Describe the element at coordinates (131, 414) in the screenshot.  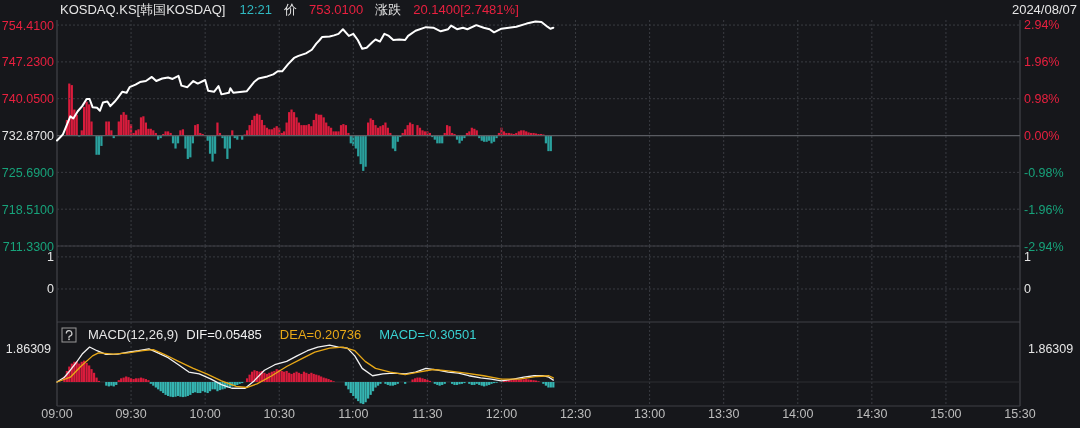
I see `x-tick-label: 09:30` at that location.